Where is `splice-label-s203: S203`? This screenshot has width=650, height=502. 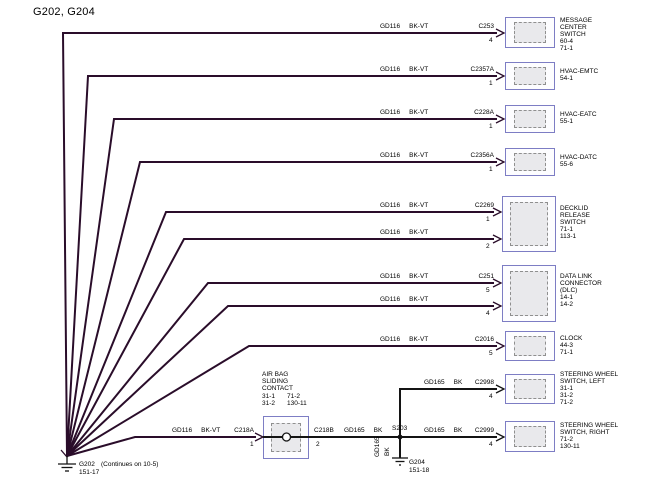 splice-label-s203: S203 is located at coordinates (400, 428).